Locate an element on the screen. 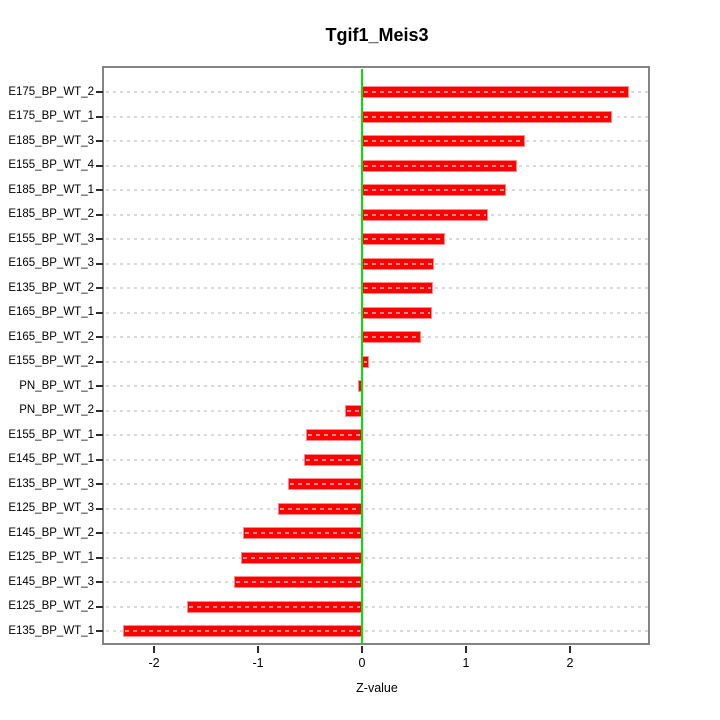  zero-line is located at coordinates (362, 356).